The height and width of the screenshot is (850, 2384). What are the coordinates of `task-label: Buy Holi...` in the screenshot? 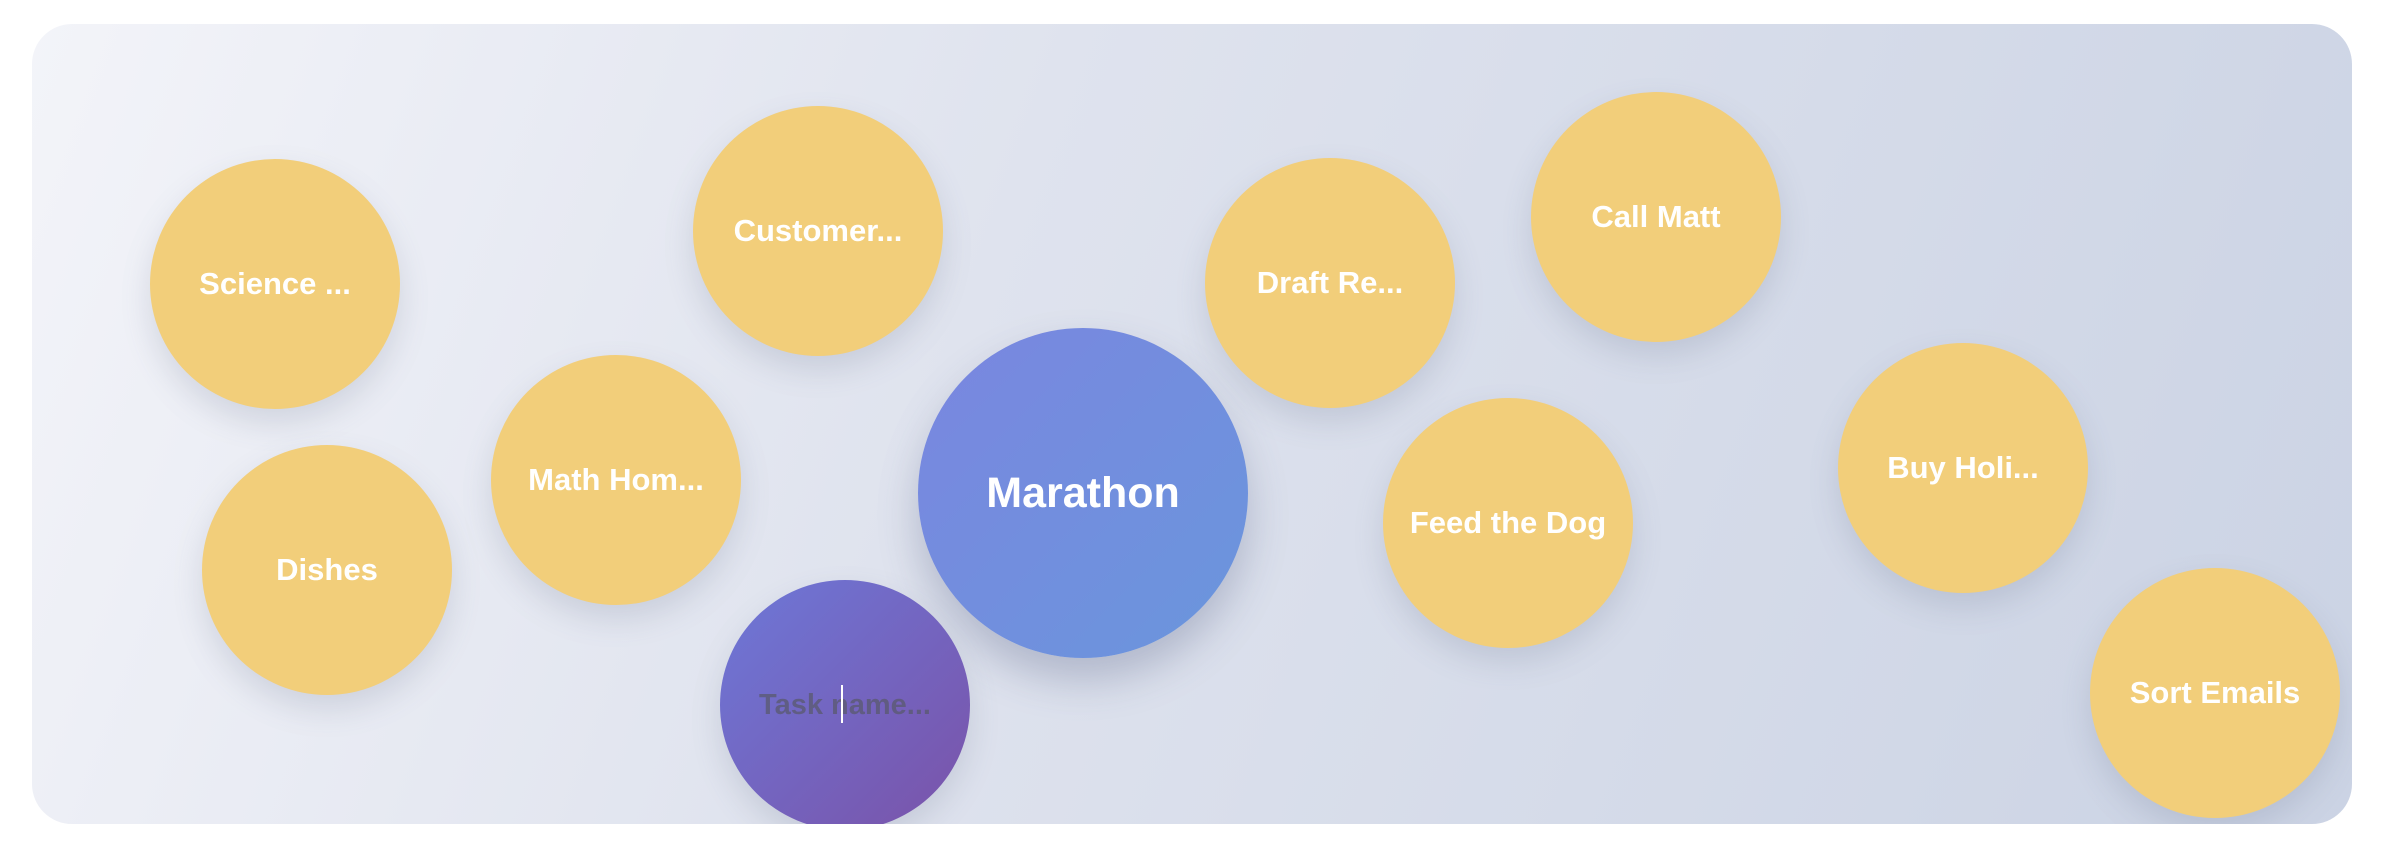 It's located at (1963, 467).